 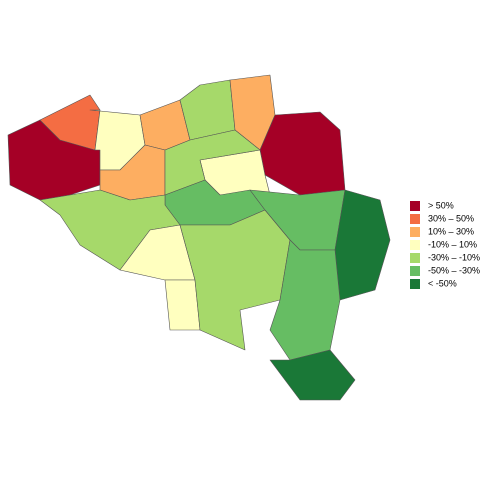 What do you see at coordinates (454, 270) in the screenshot?
I see `legend-label: -50% – -30%` at bounding box center [454, 270].